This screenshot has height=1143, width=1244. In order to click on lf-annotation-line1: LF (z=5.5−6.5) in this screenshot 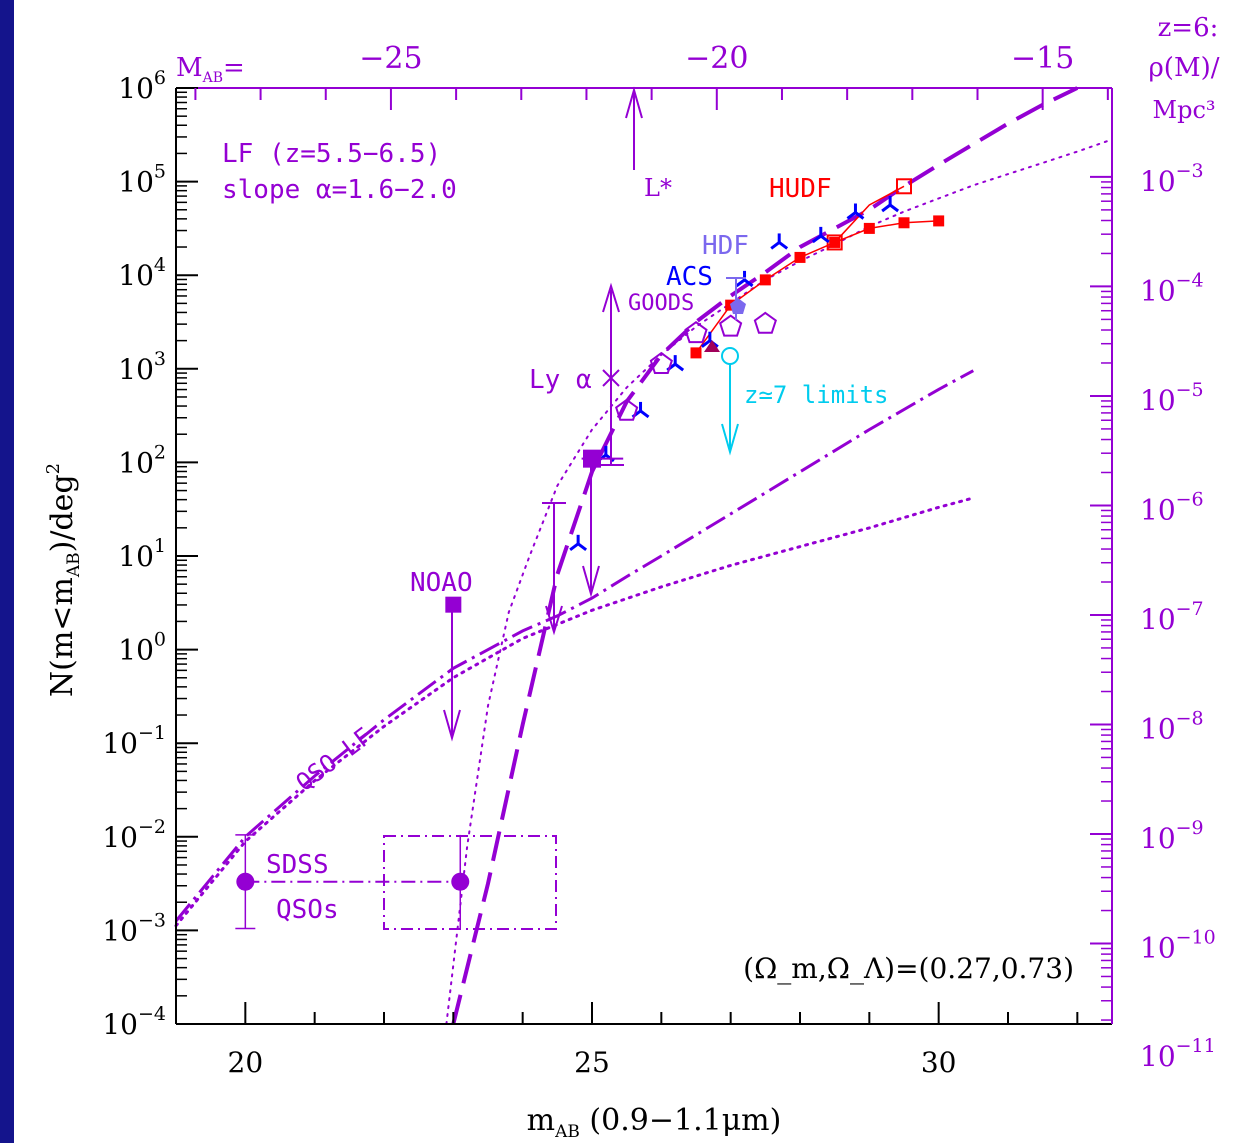, I will do `click(331, 154)`.